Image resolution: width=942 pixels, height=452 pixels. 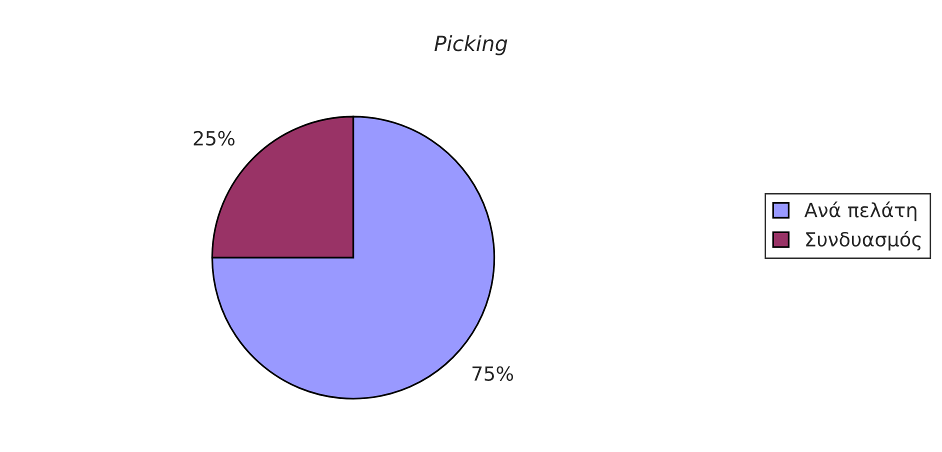 I want to click on chart-title: Picking, so click(x=471, y=45).